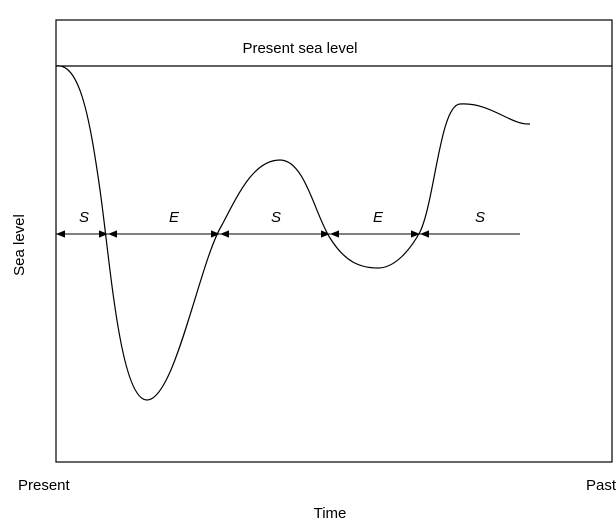 This screenshot has width=616, height=527. Describe the element at coordinates (601, 485) in the screenshot. I see `x-end-label: Past` at that location.